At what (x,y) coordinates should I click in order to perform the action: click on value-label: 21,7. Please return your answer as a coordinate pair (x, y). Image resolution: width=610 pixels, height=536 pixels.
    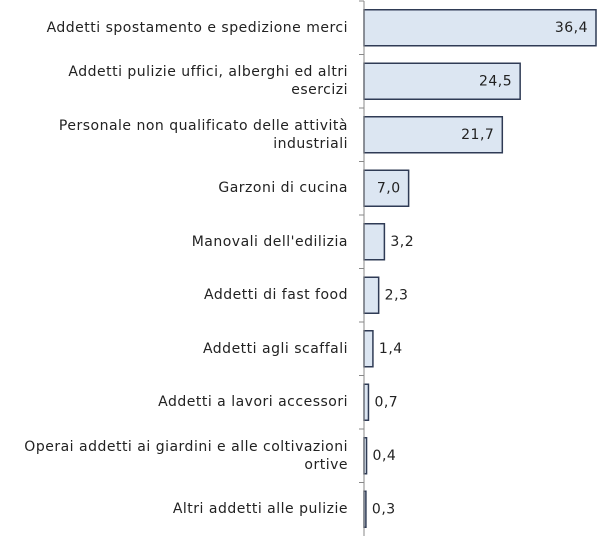
    Looking at the image, I should click on (477, 135).